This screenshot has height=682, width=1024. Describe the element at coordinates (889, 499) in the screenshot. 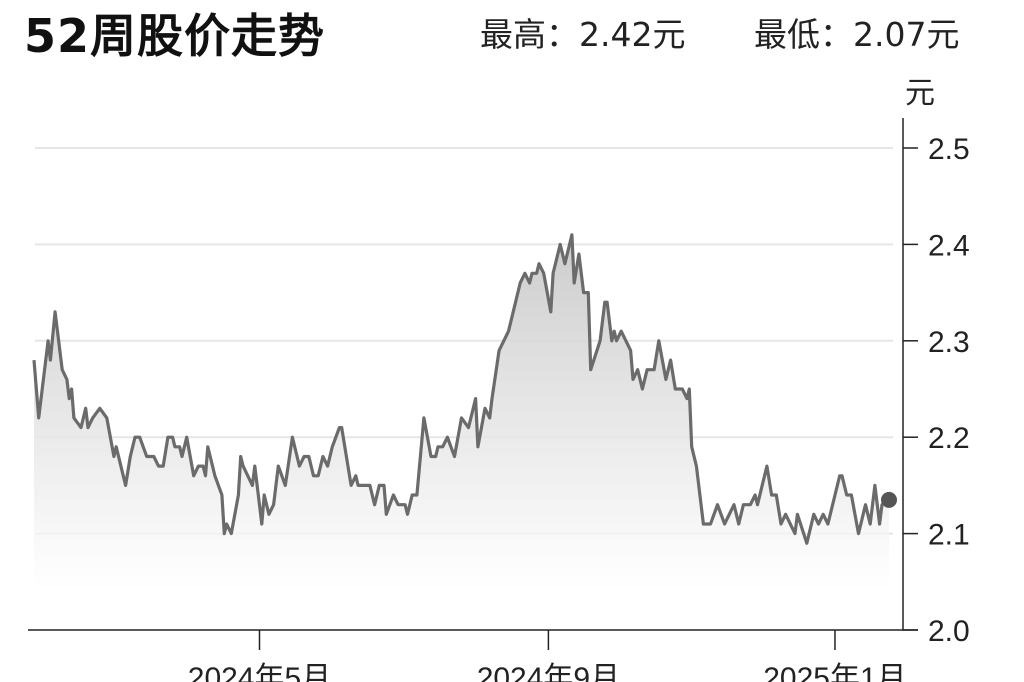

I see `last-price-marker` at that location.